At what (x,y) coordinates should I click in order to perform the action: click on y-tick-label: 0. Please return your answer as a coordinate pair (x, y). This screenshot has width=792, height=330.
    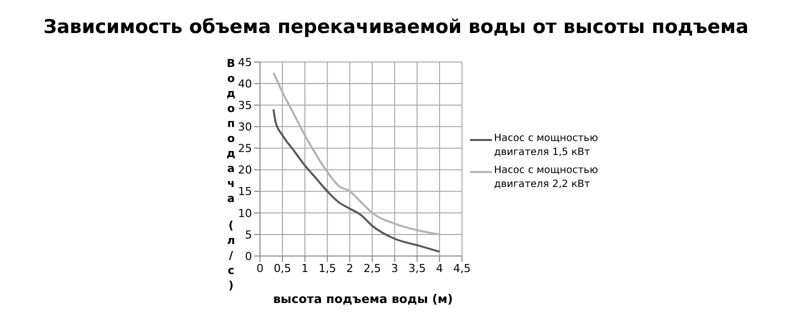
    Looking at the image, I should click on (248, 256).